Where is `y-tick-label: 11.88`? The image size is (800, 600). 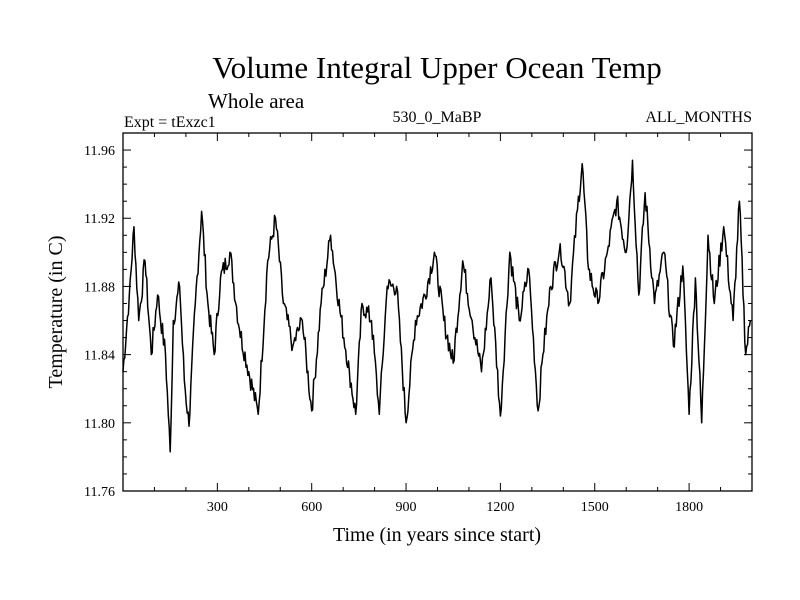
y-tick-label: 11.88 is located at coordinates (99, 287).